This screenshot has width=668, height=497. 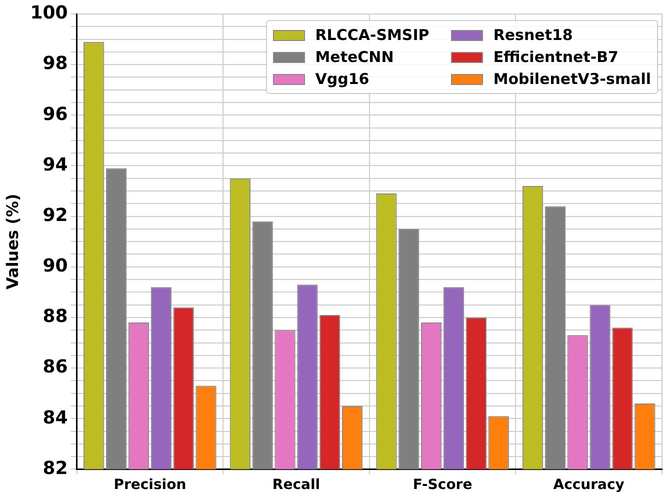 What do you see at coordinates (372, 35) in the screenshot?
I see `legend-label: RLCCA-SMSIP` at bounding box center [372, 35].